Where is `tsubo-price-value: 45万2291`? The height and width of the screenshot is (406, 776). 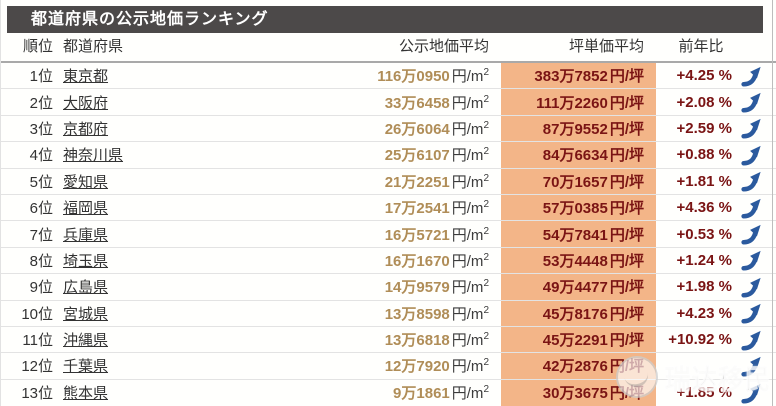
tsubo-price-value: 45万2291 is located at coordinates (575, 341).